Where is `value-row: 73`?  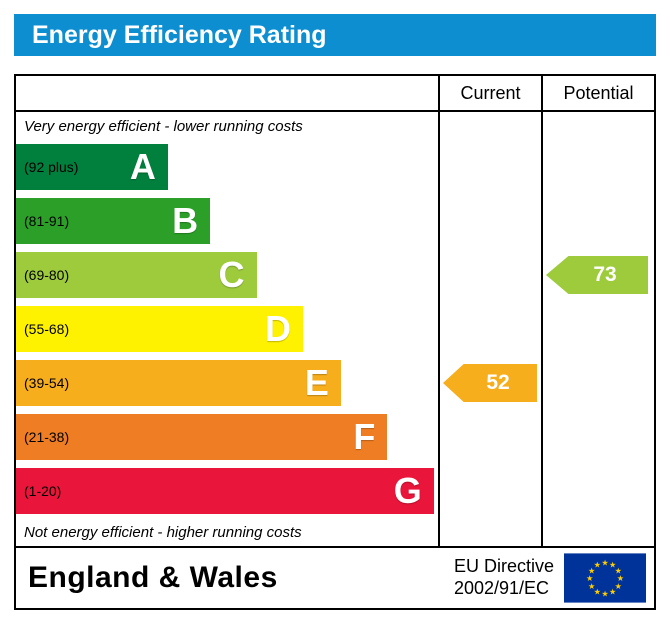 value-row: 73 is located at coordinates (598, 275).